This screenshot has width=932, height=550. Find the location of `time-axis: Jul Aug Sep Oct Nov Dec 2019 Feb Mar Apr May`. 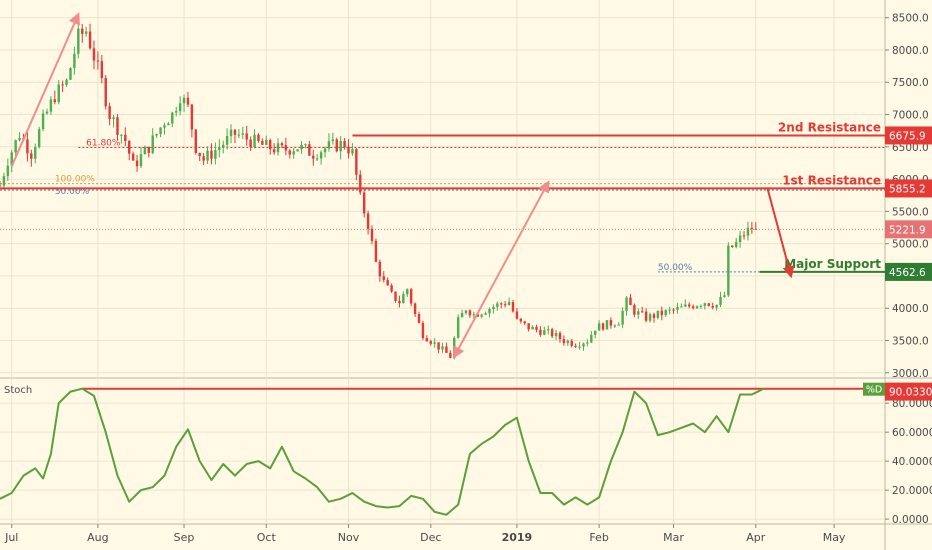

time-axis: Jul Aug Sep Oct Nov Dec 2019 Feb Mar Apr May is located at coordinates (425, 534).